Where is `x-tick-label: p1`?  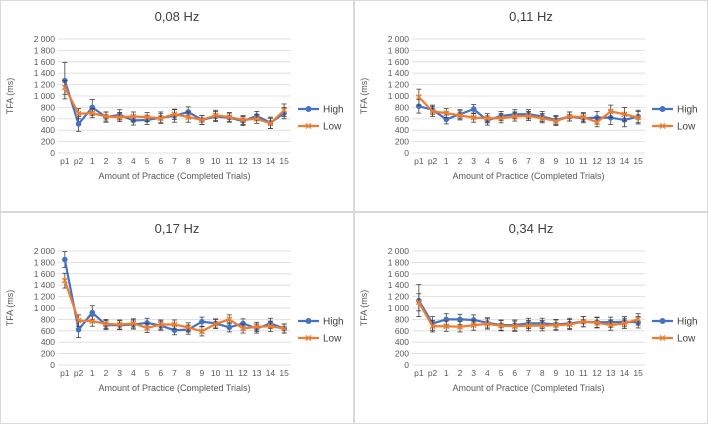 x-tick-label: p1 is located at coordinates (65, 161).